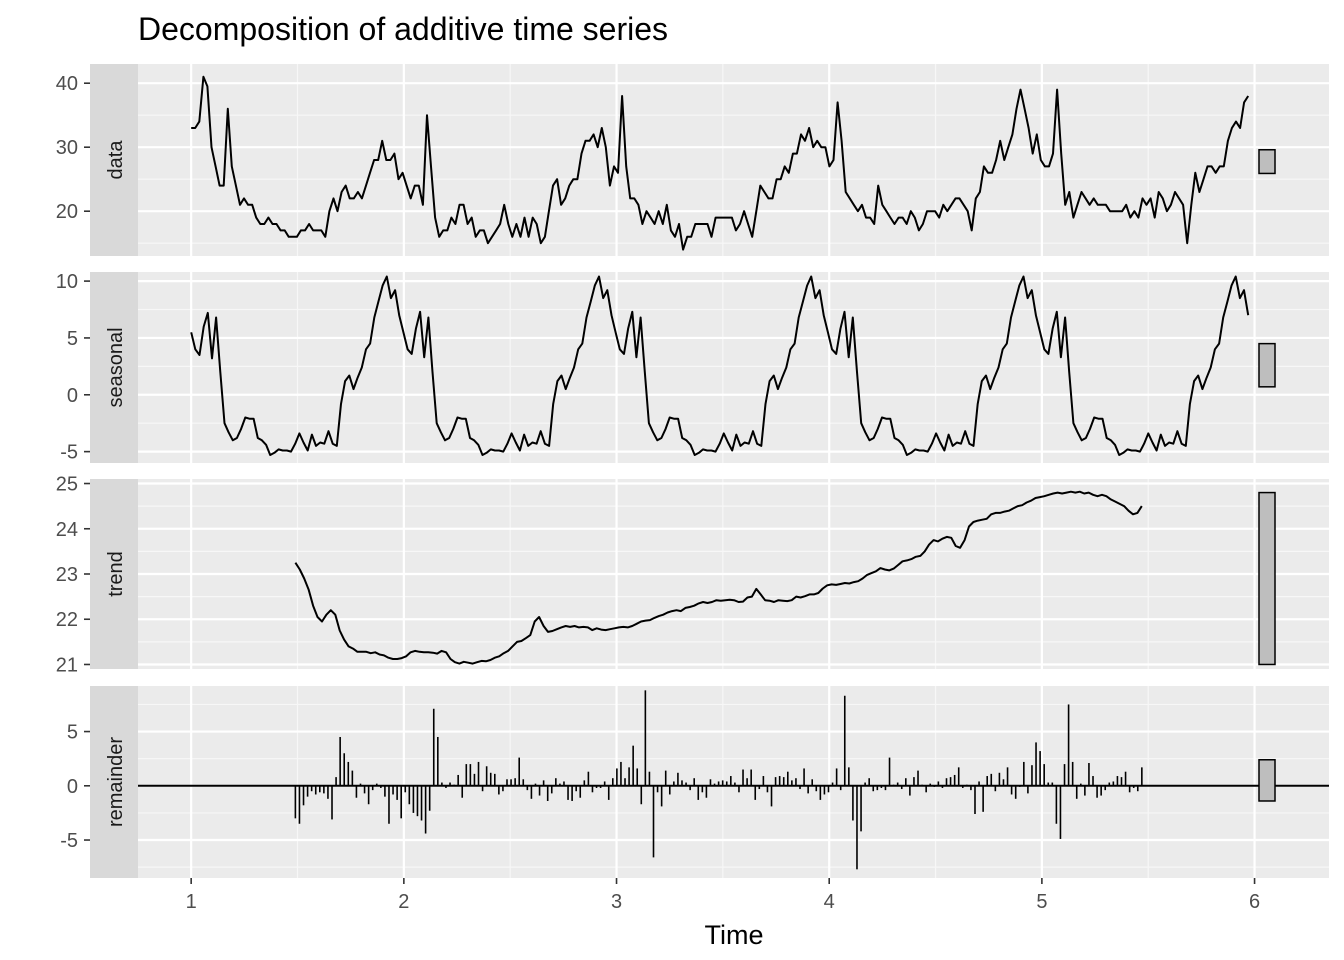  What do you see at coordinates (67, 665) in the screenshot?
I see `y-tick-label: 21` at bounding box center [67, 665].